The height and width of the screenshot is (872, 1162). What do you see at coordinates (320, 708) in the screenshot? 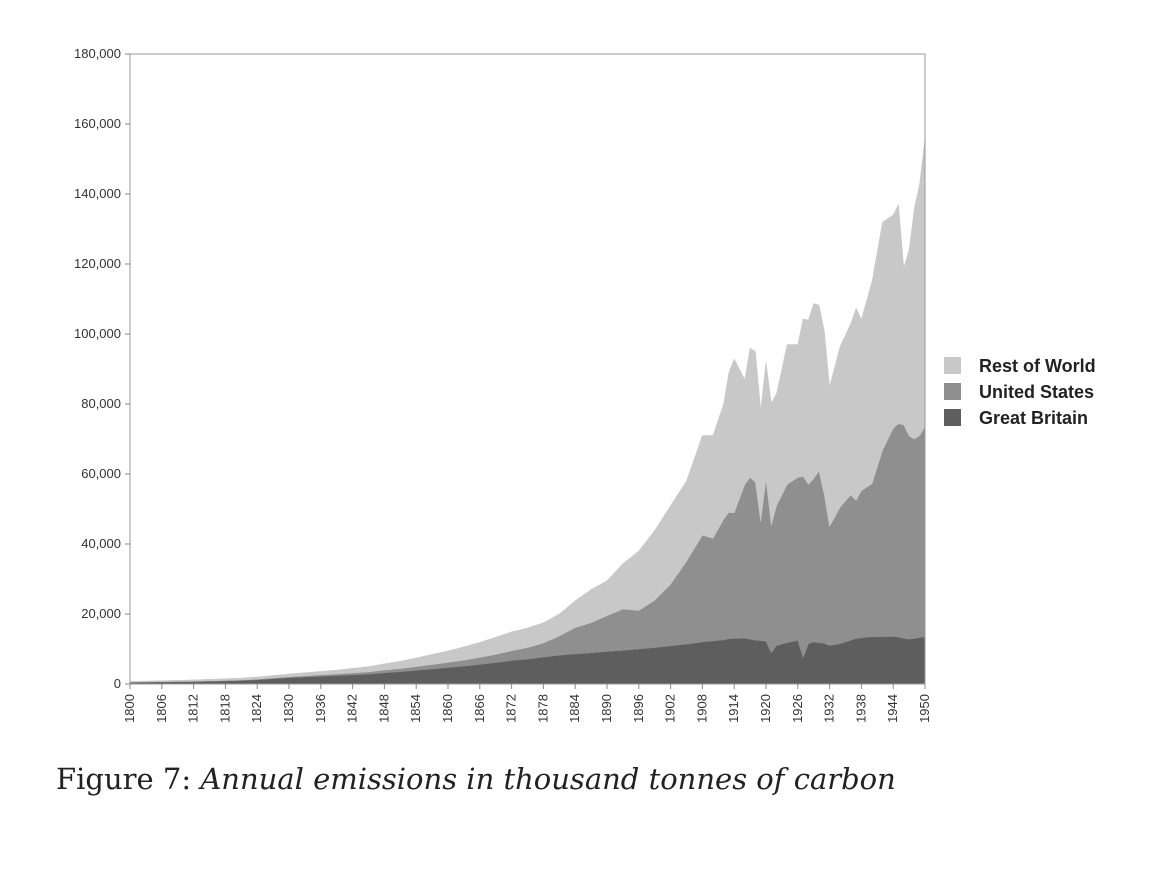
I see `x-tick-label: 1936` at bounding box center [320, 708].